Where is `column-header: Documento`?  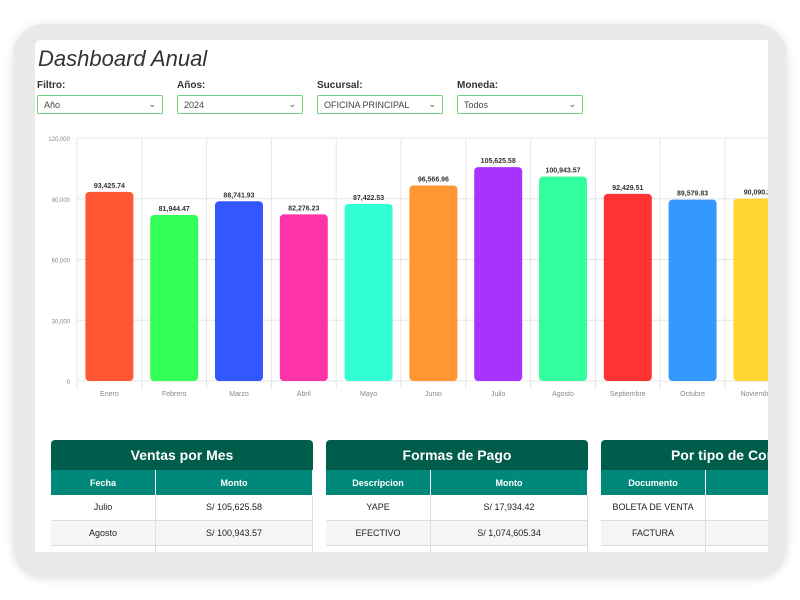
column-header: Documento is located at coordinates (654, 482).